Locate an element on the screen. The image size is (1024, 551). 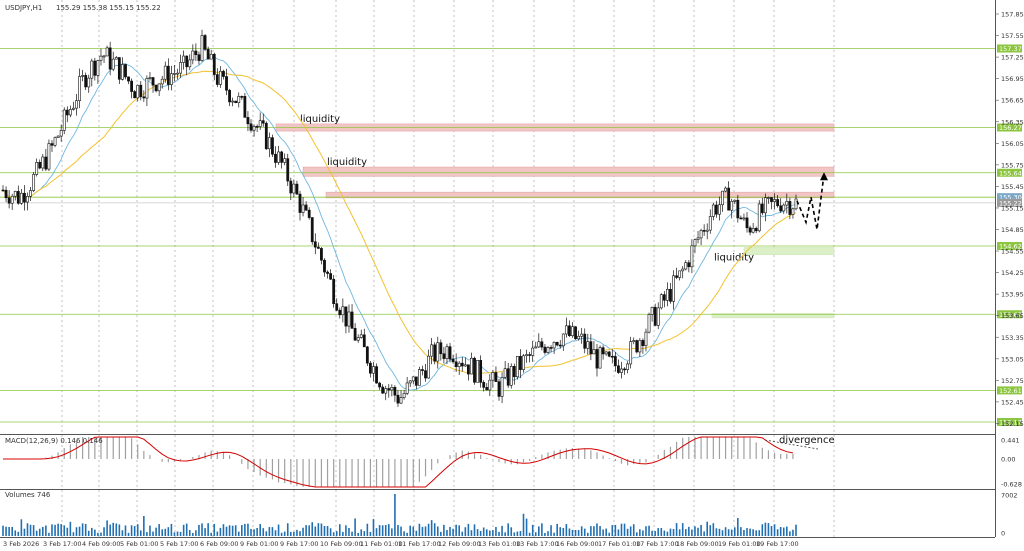
time-tick-label: 19 Feb 17:00 is located at coordinates (777, 544).